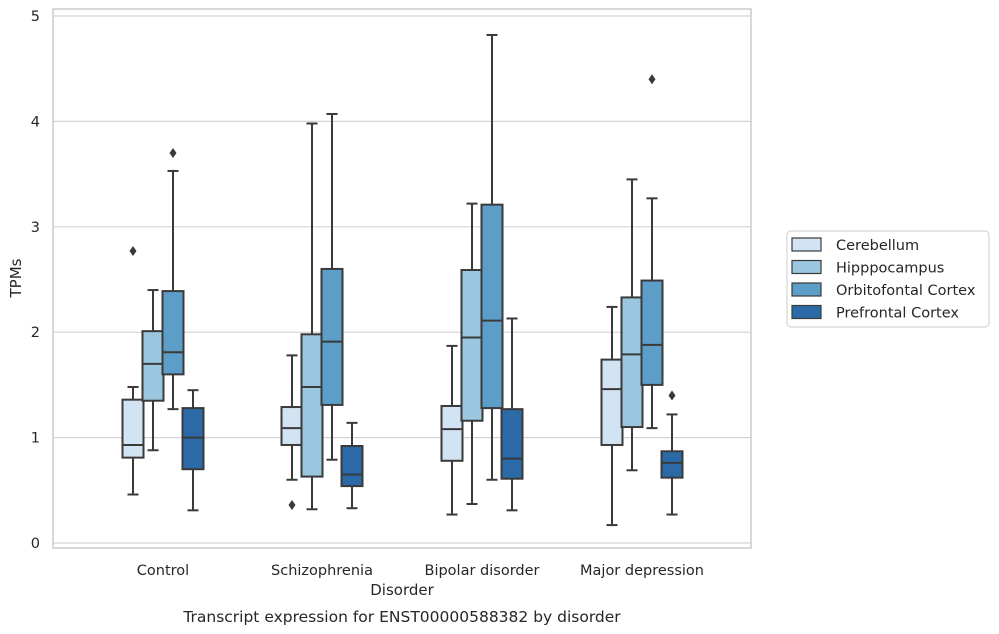 This screenshot has width=999, height=634. What do you see at coordinates (35, 333) in the screenshot?
I see `y-tick-label: 2` at bounding box center [35, 333].